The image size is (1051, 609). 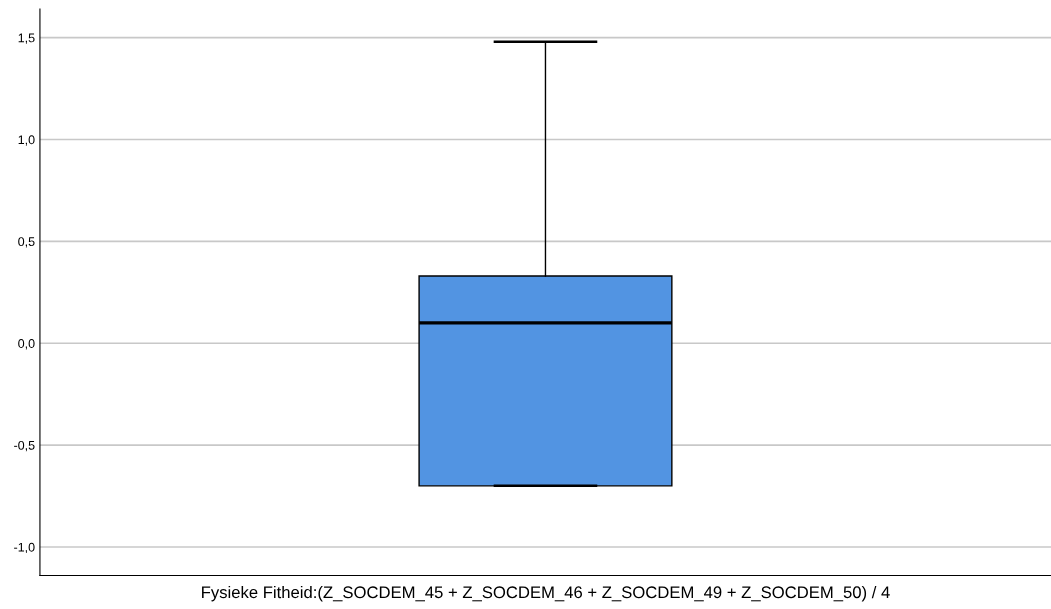 What do you see at coordinates (26, 344) in the screenshot?
I see `y-tick-label: 0,0` at bounding box center [26, 344].